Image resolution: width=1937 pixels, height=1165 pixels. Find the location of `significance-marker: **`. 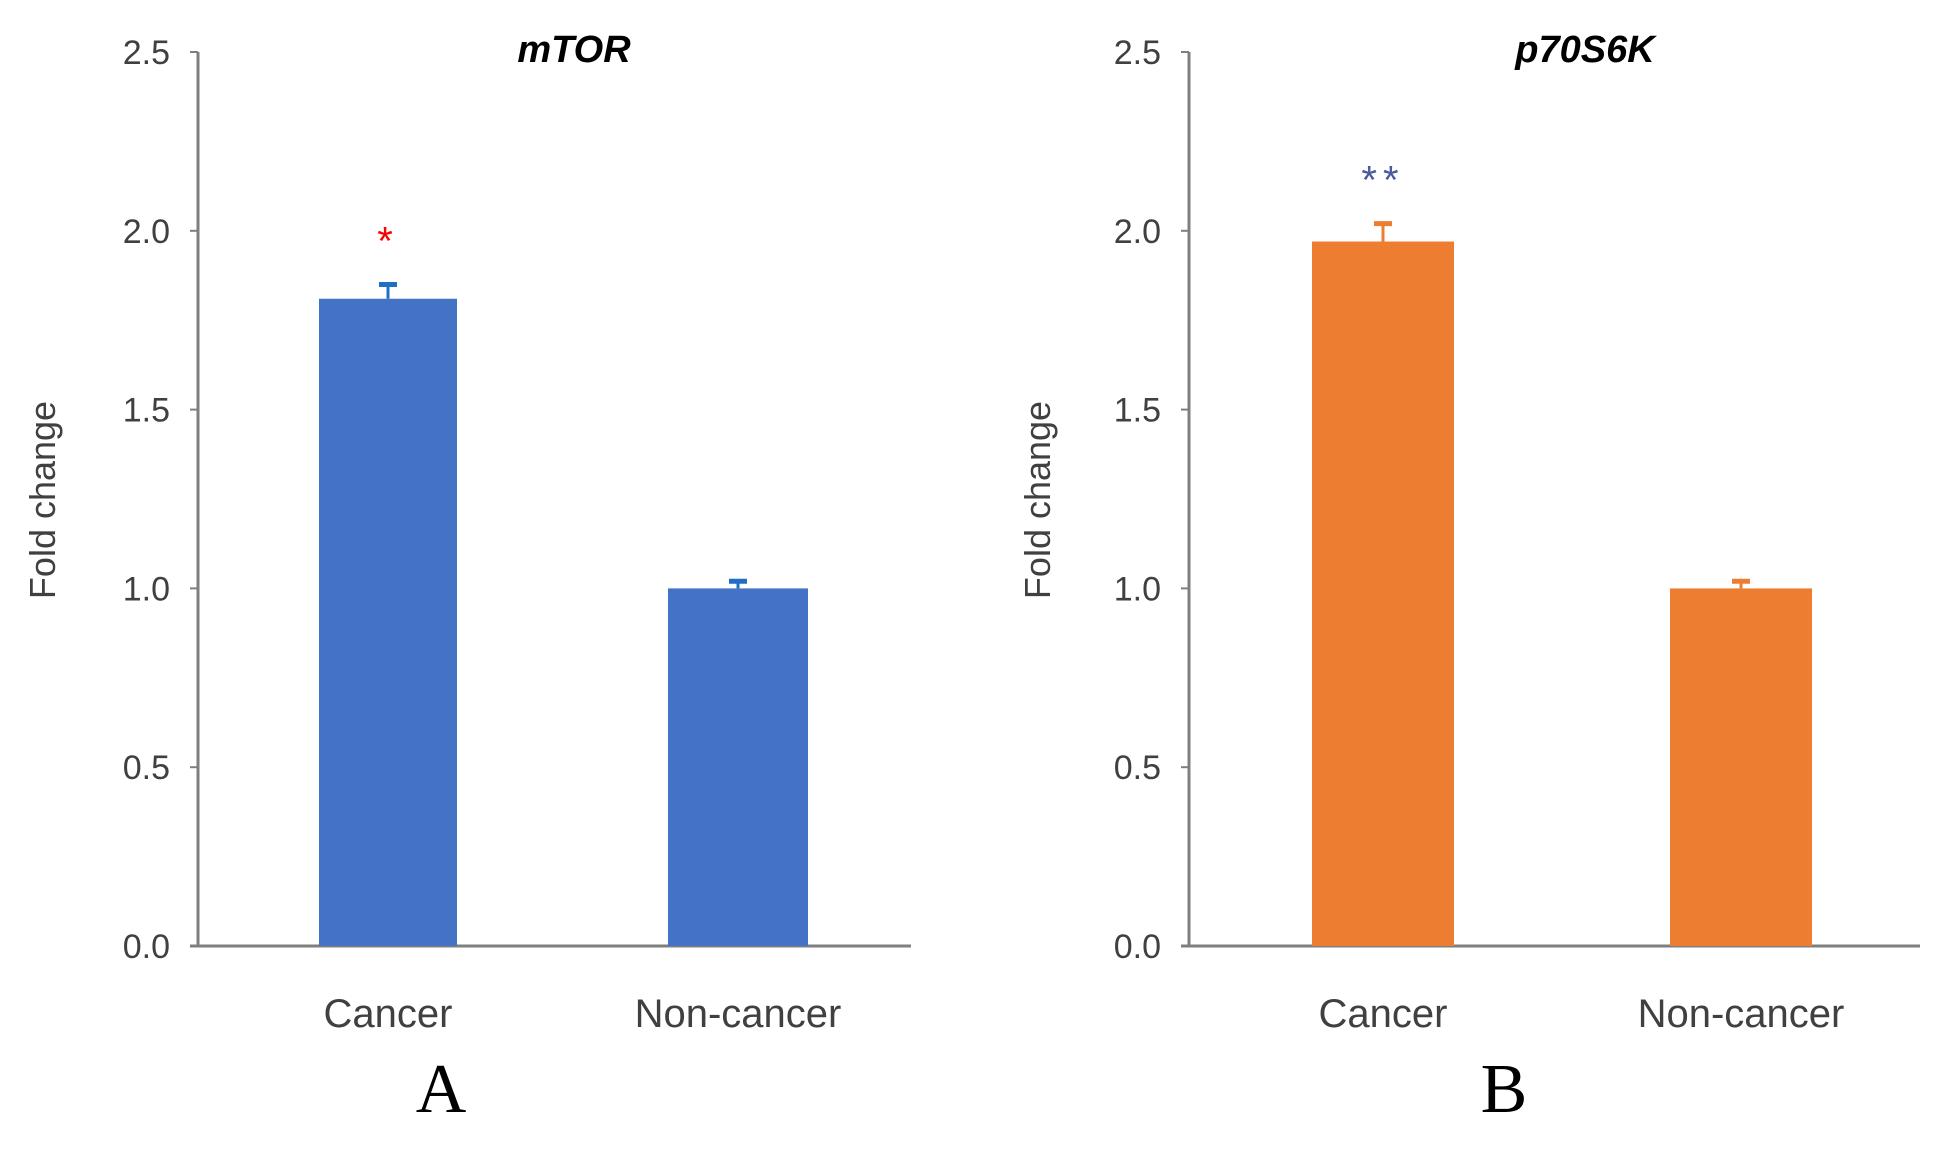

significance-marker: ** is located at coordinates (1382, 181).